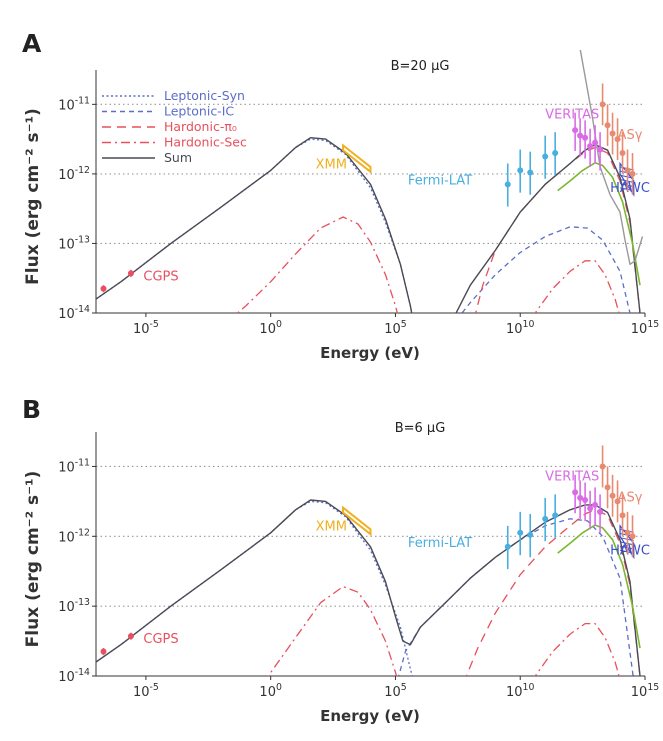  Describe the element at coordinates (420, 428) in the screenshot. I see `chart-title: B=6 μG` at that location.